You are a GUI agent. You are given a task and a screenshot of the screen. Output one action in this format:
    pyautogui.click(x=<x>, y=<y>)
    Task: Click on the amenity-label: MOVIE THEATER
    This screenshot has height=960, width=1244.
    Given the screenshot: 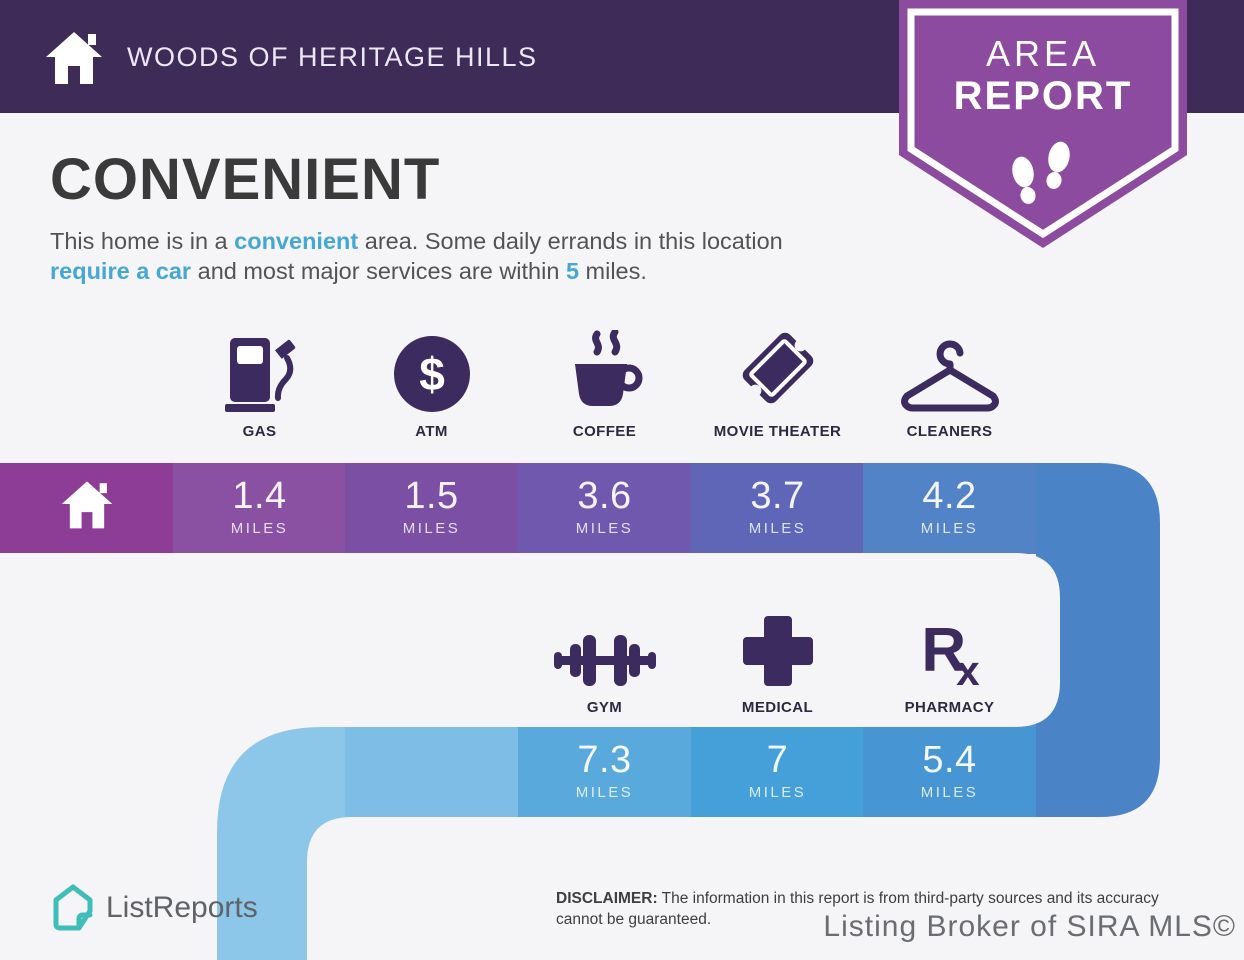 What is the action you would take?
    pyautogui.click(x=777, y=431)
    